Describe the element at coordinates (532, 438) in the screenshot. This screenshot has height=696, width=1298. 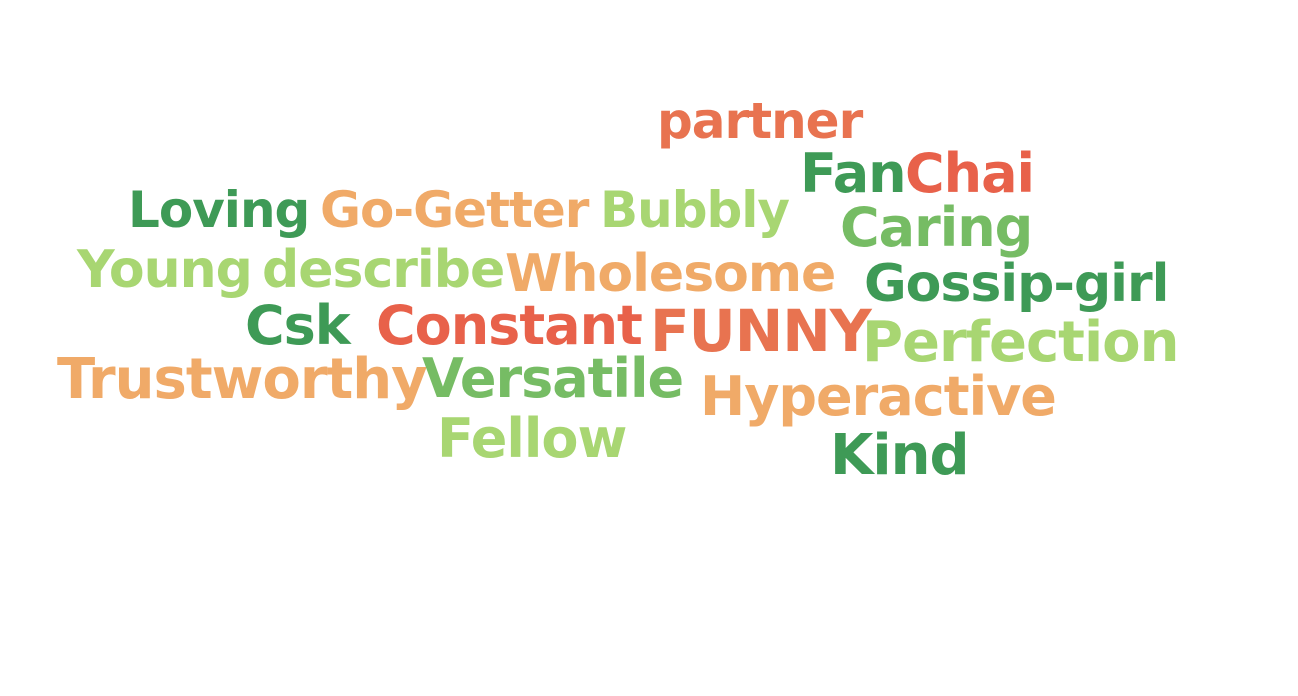
I see `word-fellow: Fellow` at that location.